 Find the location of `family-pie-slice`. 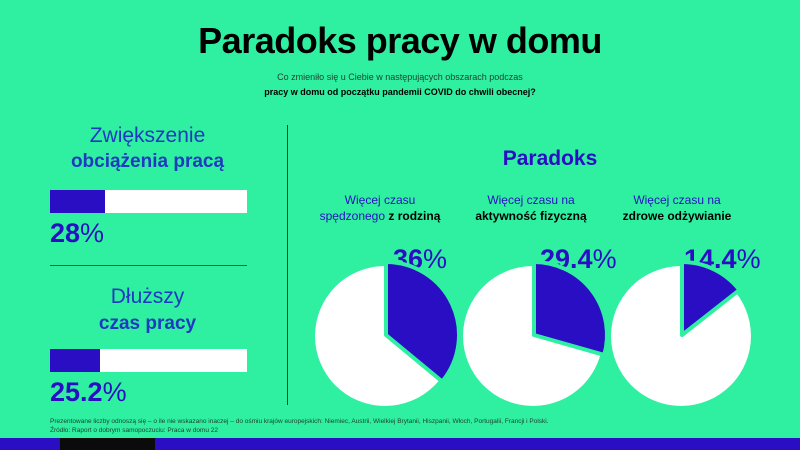

family-pie-slice is located at coordinates (422, 322).